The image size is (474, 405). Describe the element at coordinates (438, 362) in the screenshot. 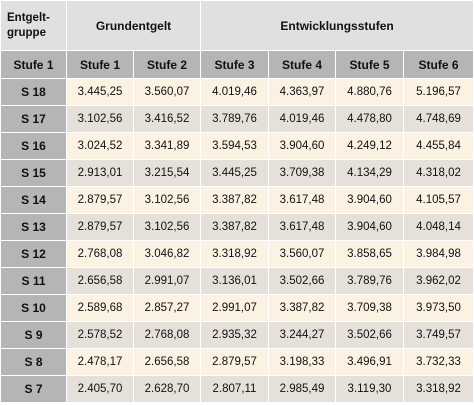

I see `salary-value-cell: 3.732,33` at that location.